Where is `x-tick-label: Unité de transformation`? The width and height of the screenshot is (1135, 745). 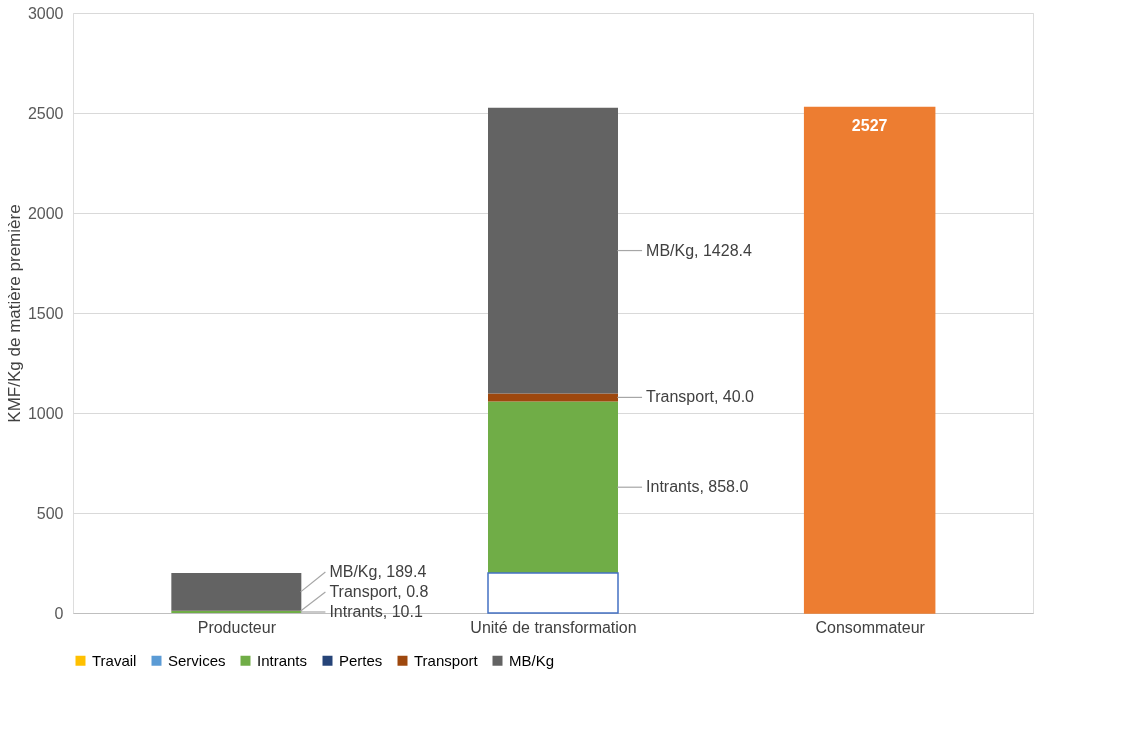 x-tick-label: Unité de transformation is located at coordinates (553, 627).